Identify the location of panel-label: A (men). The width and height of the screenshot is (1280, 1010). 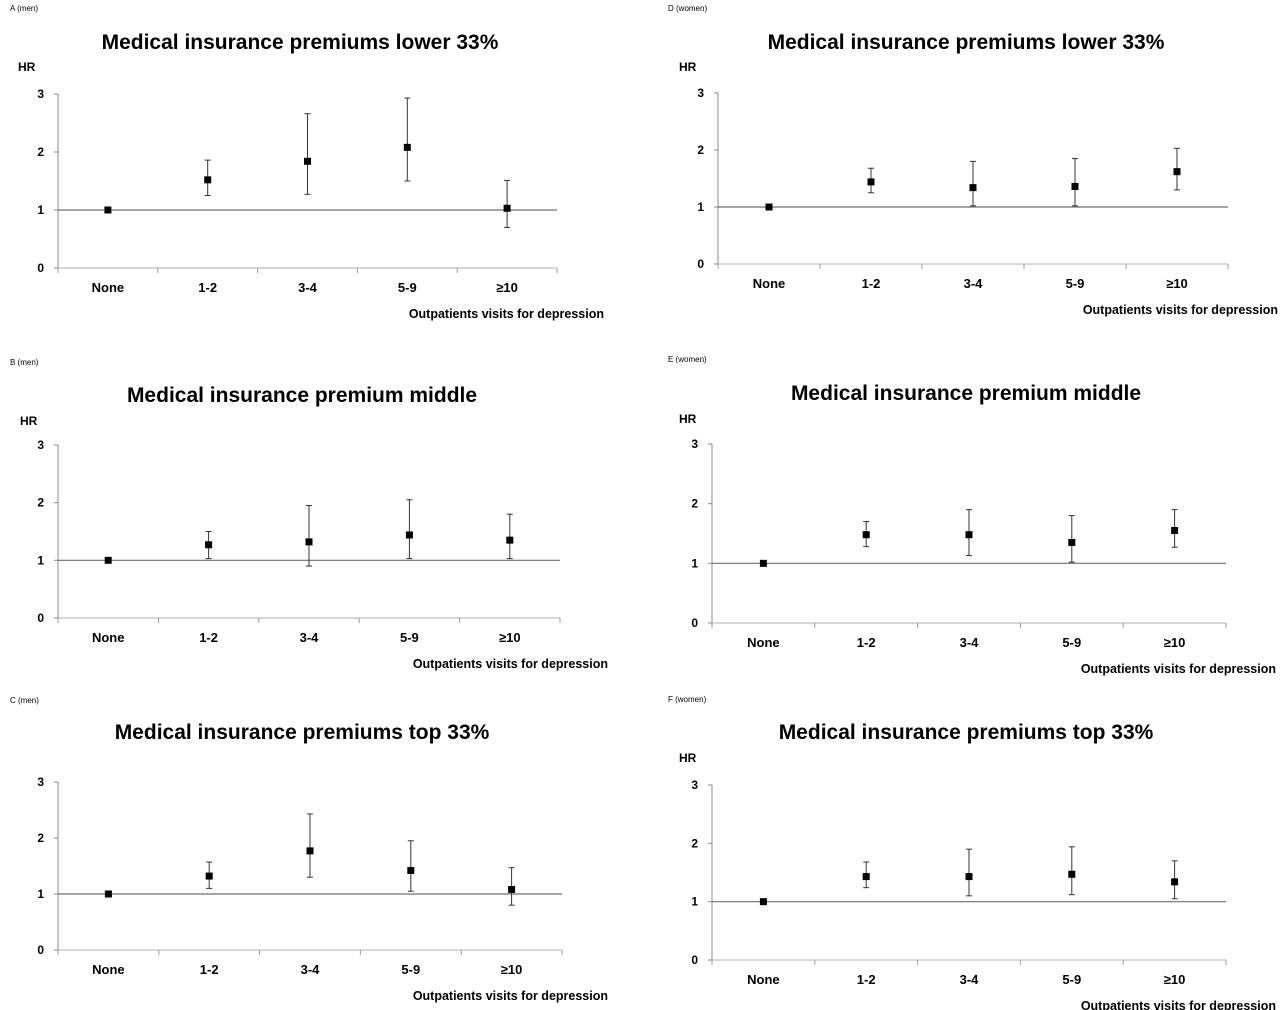
(24, 8).